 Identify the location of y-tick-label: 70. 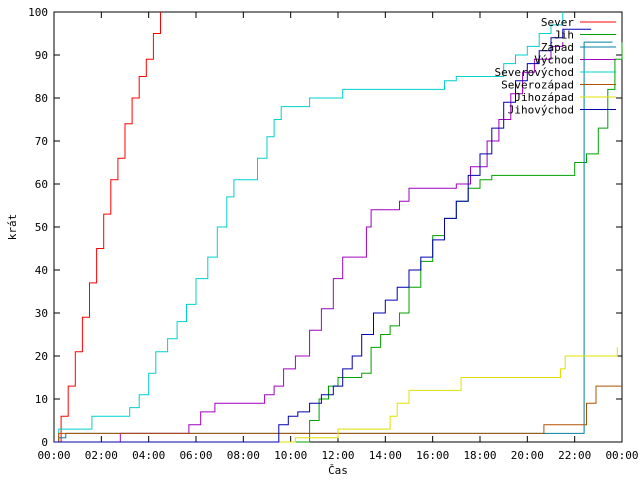
(41, 141).